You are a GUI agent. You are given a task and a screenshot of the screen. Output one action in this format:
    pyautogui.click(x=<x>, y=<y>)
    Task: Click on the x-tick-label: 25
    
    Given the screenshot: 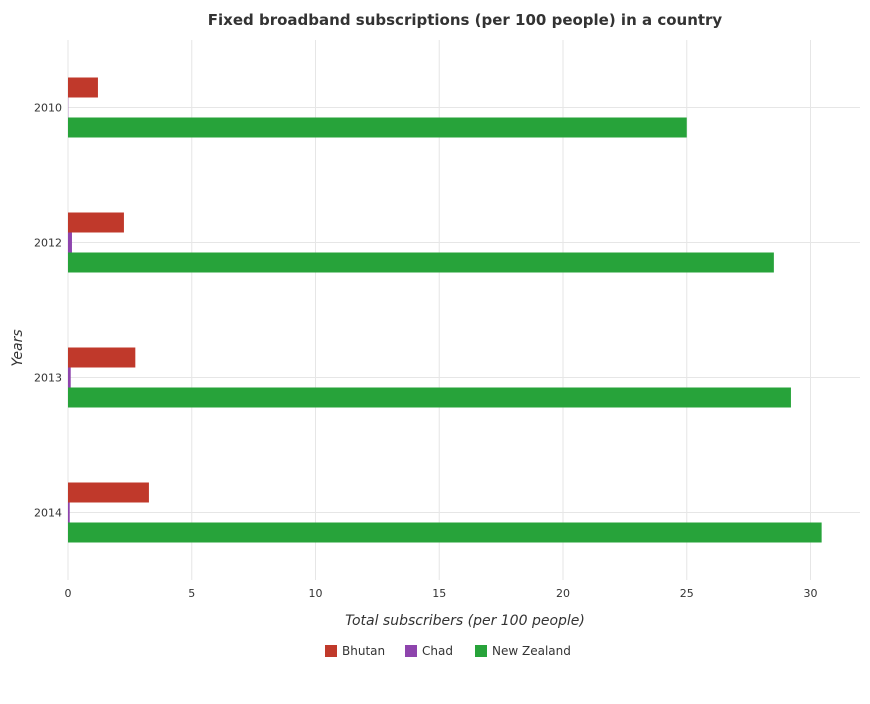 What is the action you would take?
    pyautogui.click(x=687, y=593)
    